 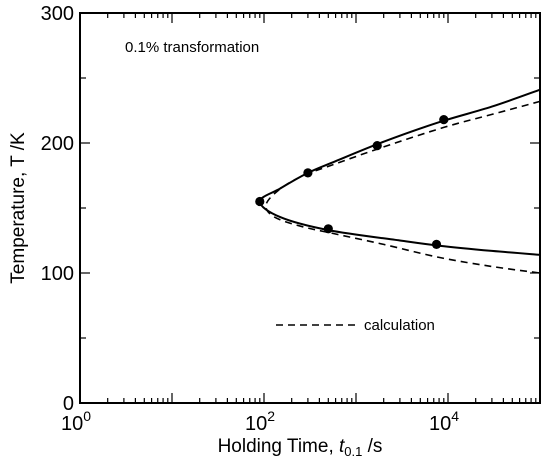 I want to click on x-tick-label: 10⁴, so click(x=444, y=421).